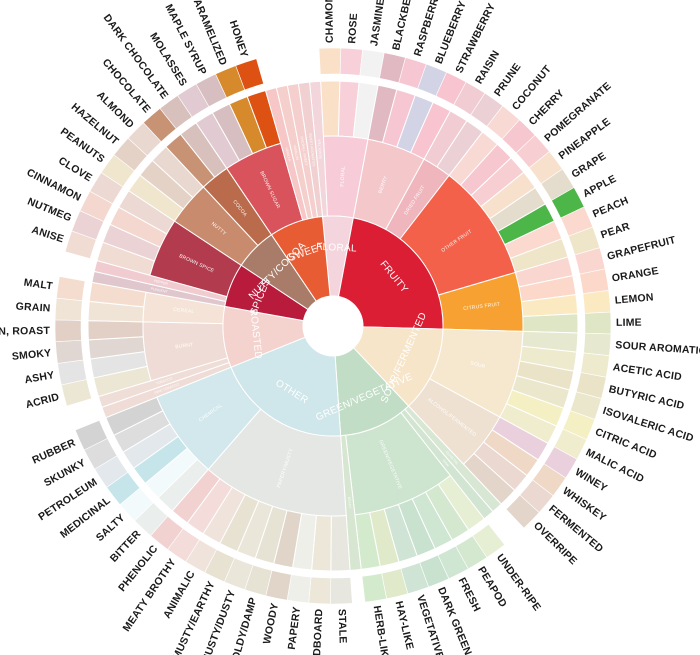  Describe the element at coordinates (33, 308) in the screenshot. I see `flavor-label-grain: GRAIN` at that location.